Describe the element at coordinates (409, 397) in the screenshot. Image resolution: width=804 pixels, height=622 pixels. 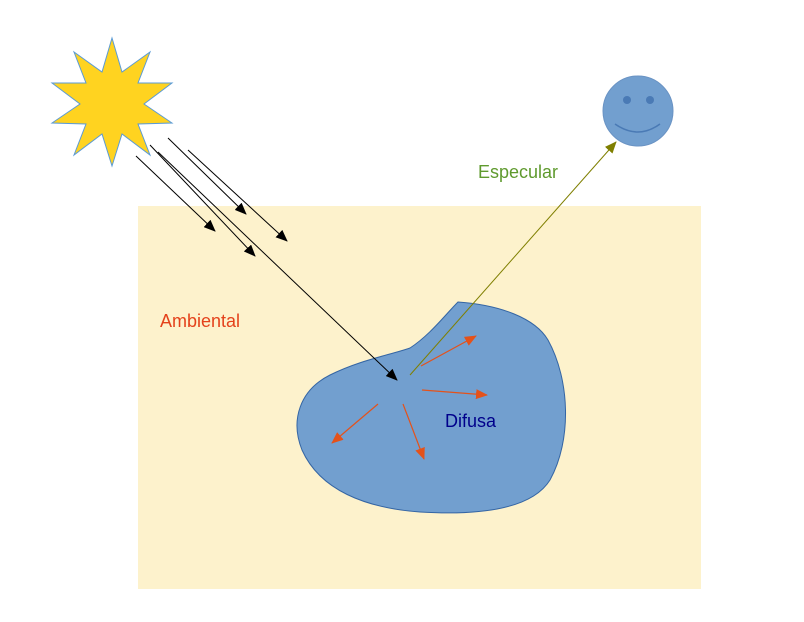
I see `diffuse-scatter-arrows` at that location.